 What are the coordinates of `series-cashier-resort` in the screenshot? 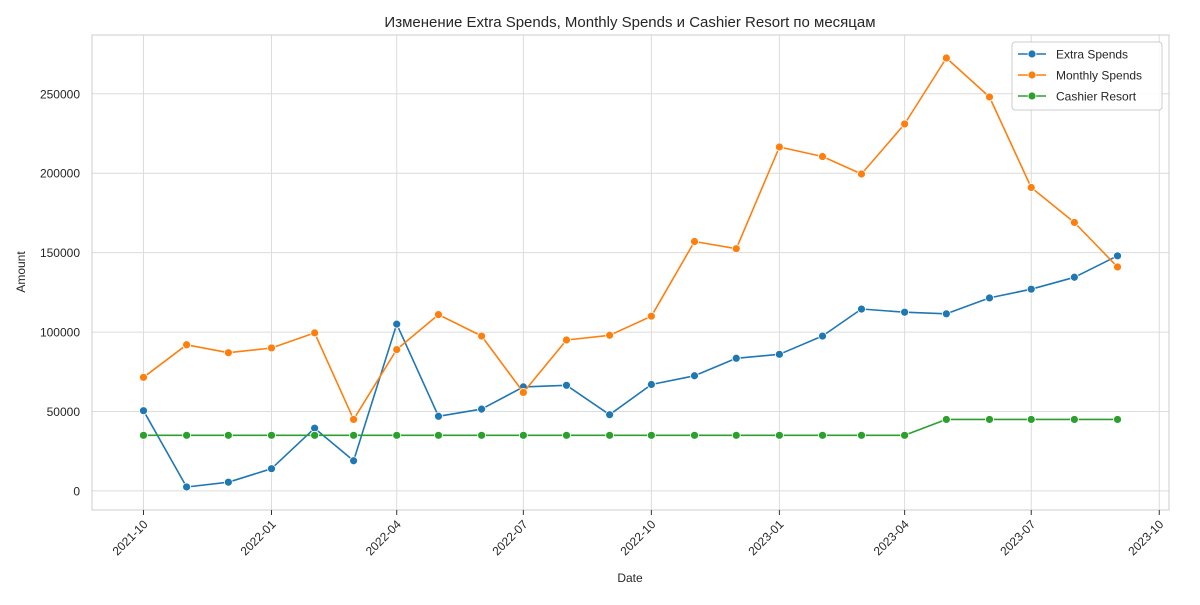 It's located at (630, 427).